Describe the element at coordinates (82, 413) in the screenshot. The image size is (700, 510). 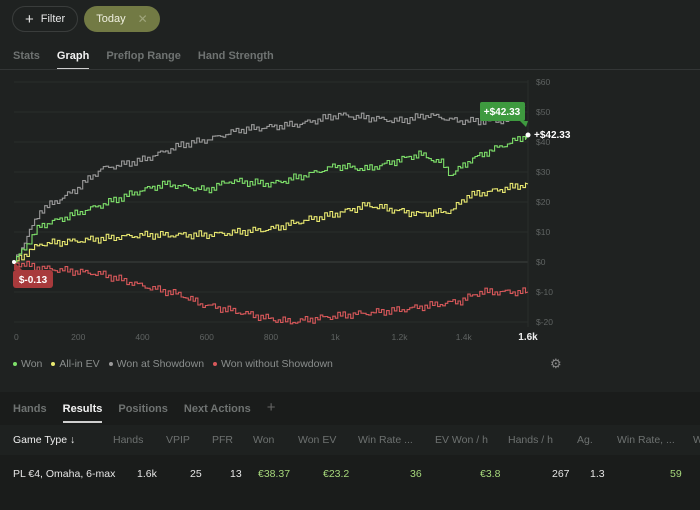
I see `tab-results: Results` at that location.